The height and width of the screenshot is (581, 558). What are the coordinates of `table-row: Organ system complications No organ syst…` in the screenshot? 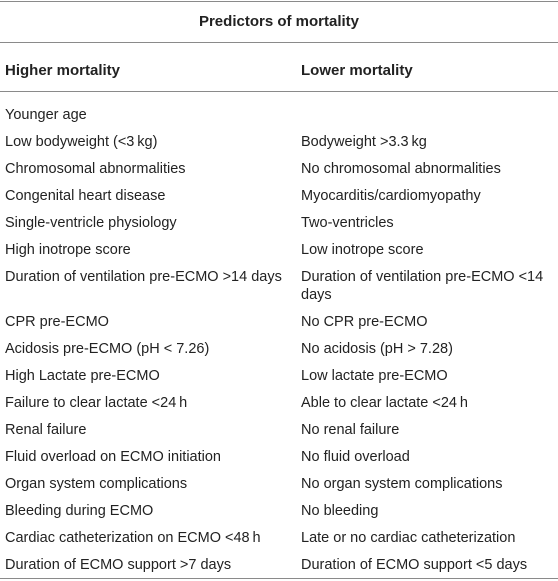 It's located at (279, 483).